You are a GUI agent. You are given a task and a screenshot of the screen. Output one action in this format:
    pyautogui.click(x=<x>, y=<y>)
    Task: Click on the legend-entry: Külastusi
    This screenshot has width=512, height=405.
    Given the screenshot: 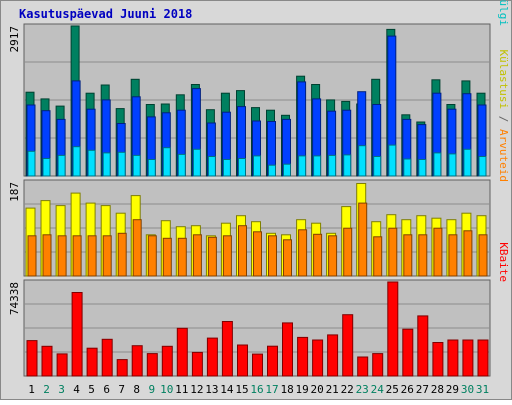 What is the action you would take?
    pyautogui.click(x=503, y=80)
    